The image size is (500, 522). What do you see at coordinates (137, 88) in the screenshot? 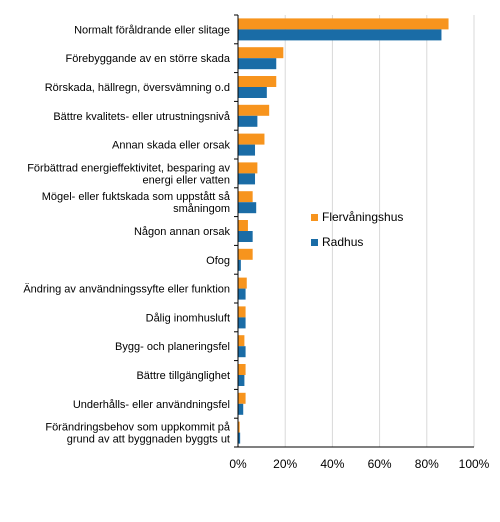
I see `category-label: Rörskada, hällregn, översvämning o.d` at bounding box center [137, 88].